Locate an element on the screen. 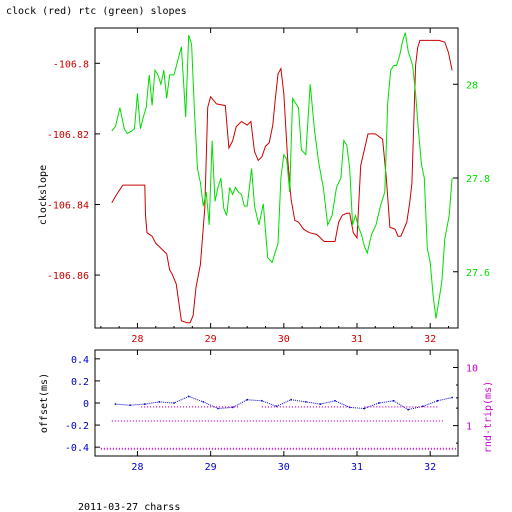 The width and height of the screenshot is (512, 512). bottom-x-tick-label: 32 is located at coordinates (430, 467).